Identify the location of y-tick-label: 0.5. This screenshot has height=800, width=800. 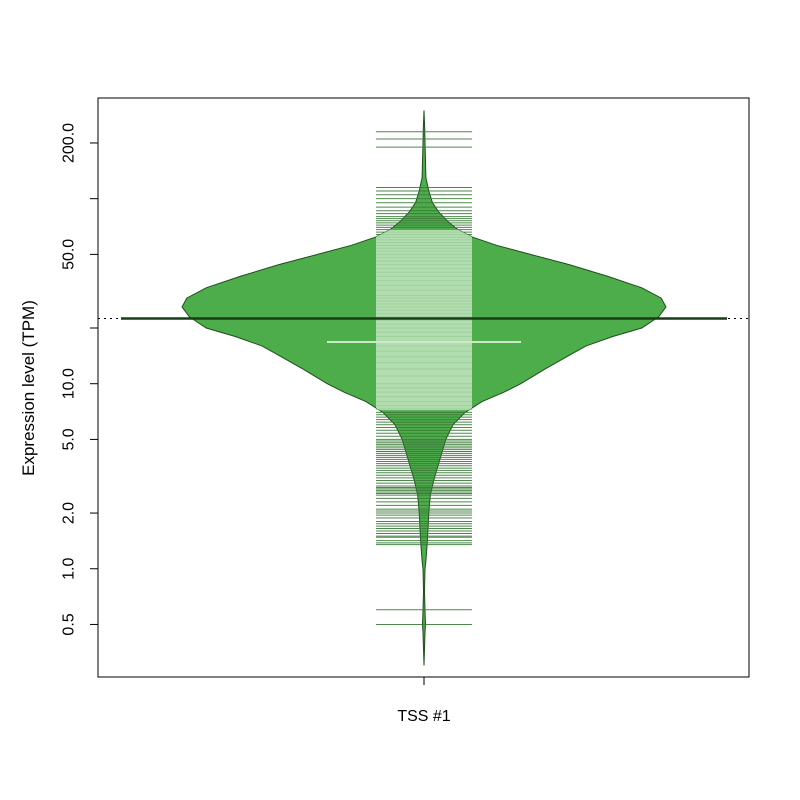
(69, 624).